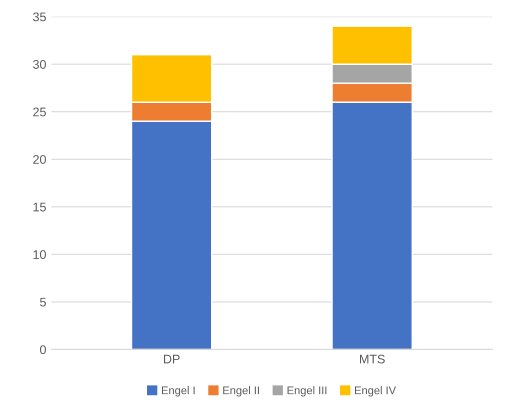  Describe the element at coordinates (178, 391) in the screenshot. I see `legend-label: Engel I` at that location.